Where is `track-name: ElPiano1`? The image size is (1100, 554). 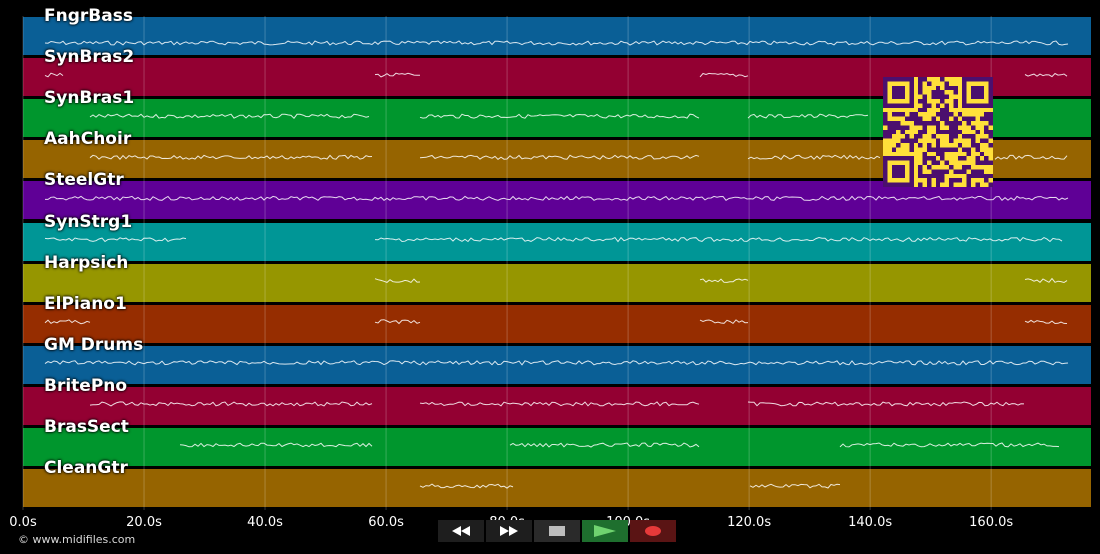
track-name: ElPiano1 is located at coordinates (85, 303).